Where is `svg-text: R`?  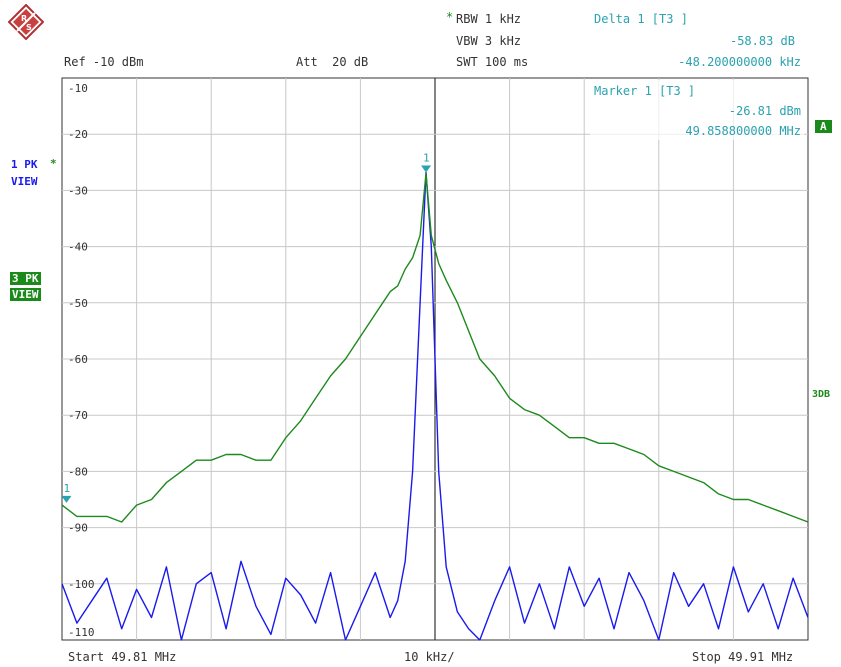
svg-text: R is located at coordinates (24, 18).